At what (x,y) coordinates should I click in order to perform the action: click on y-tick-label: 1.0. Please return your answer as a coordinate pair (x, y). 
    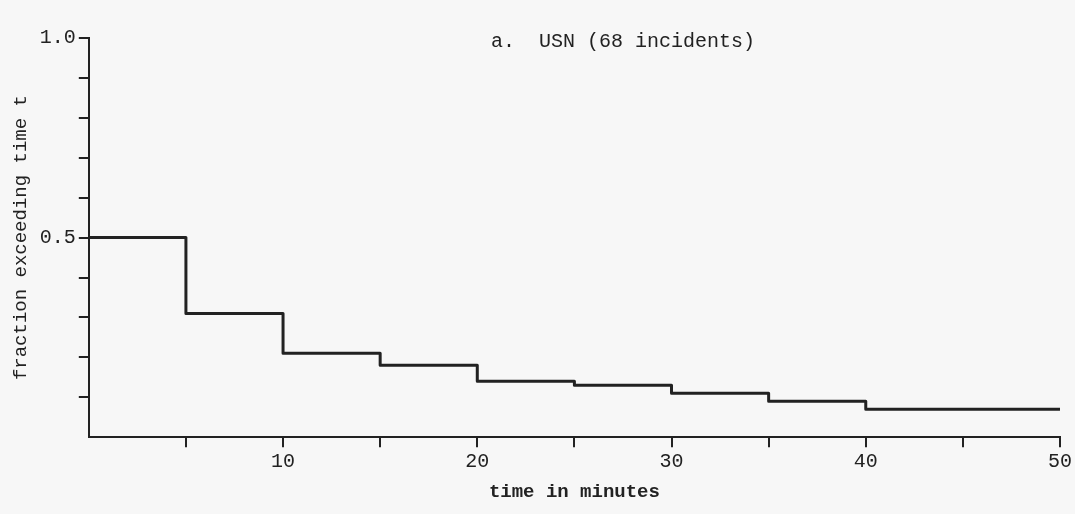
    Looking at the image, I should click on (57, 38).